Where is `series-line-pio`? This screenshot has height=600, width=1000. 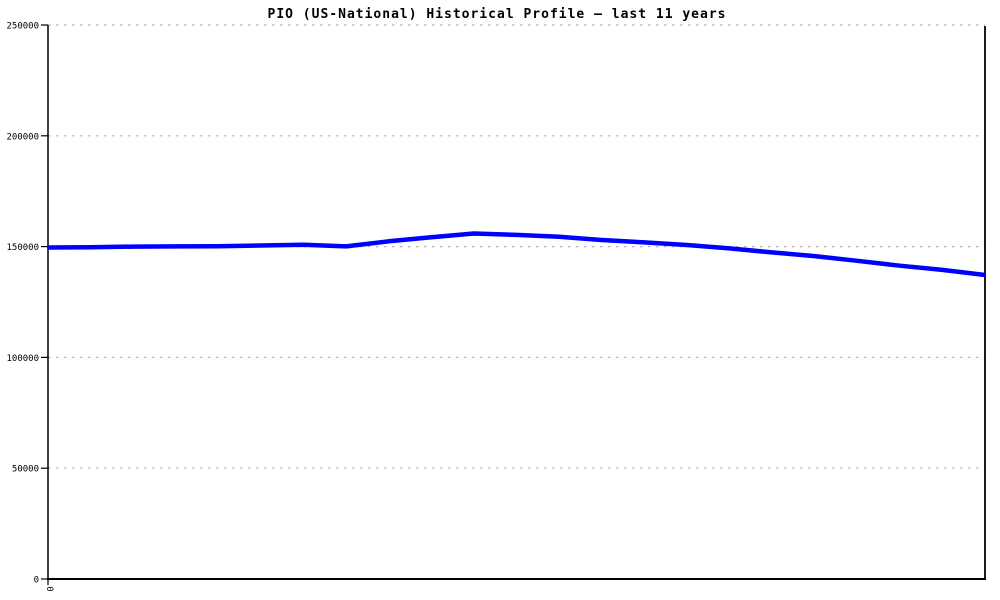 series-line-pio is located at coordinates (516, 254).